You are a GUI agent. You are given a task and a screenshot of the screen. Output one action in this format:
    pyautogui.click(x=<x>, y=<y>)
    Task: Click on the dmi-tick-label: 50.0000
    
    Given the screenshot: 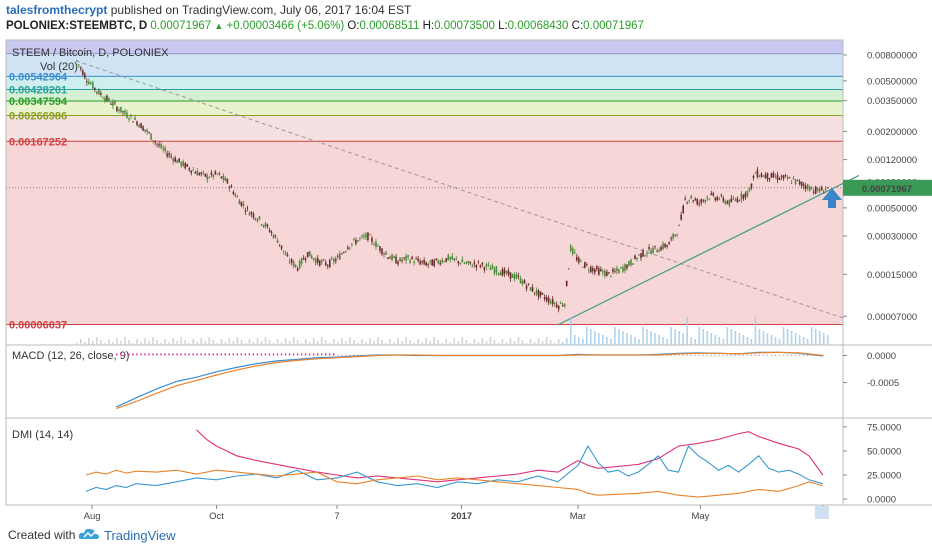 What is the action you would take?
    pyautogui.click(x=884, y=451)
    